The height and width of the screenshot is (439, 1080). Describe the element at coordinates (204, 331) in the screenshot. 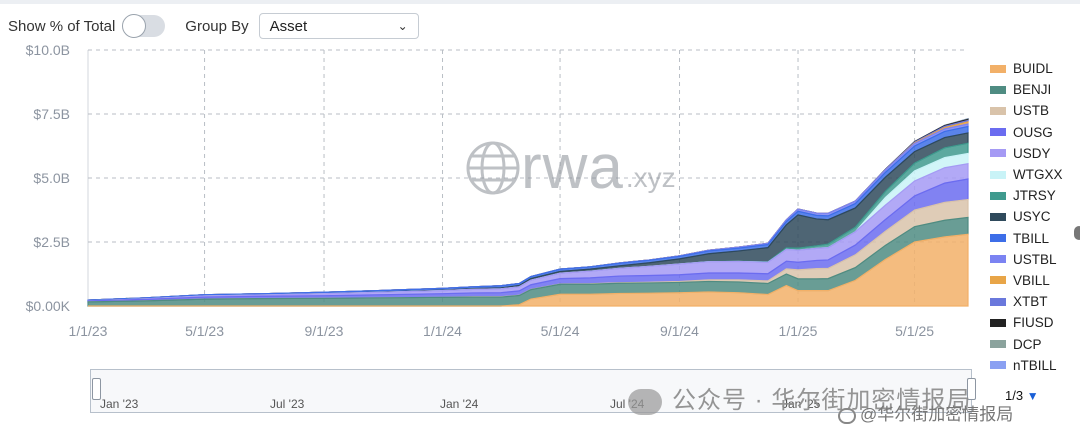

I see `x-tick-label: 5/1/23` at that location.